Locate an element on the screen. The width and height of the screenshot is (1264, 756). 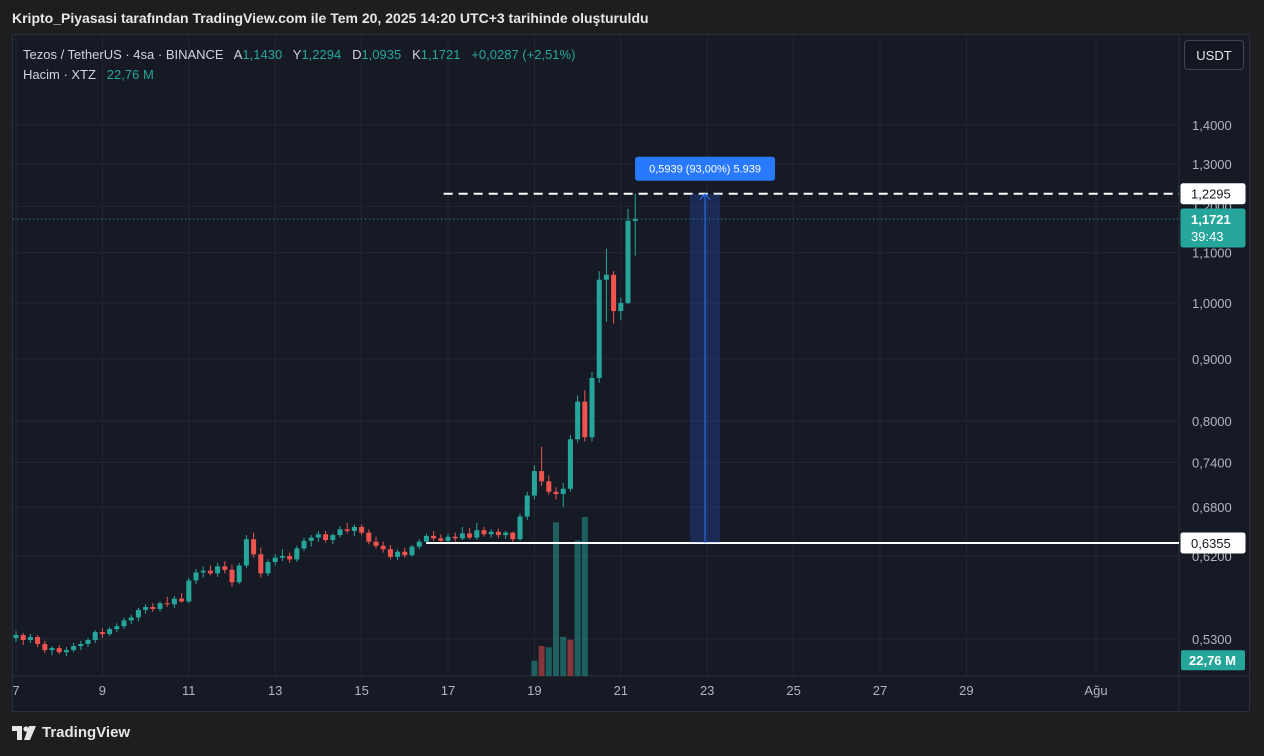
price-tick-label: 1,4000 is located at coordinates (1212, 125).